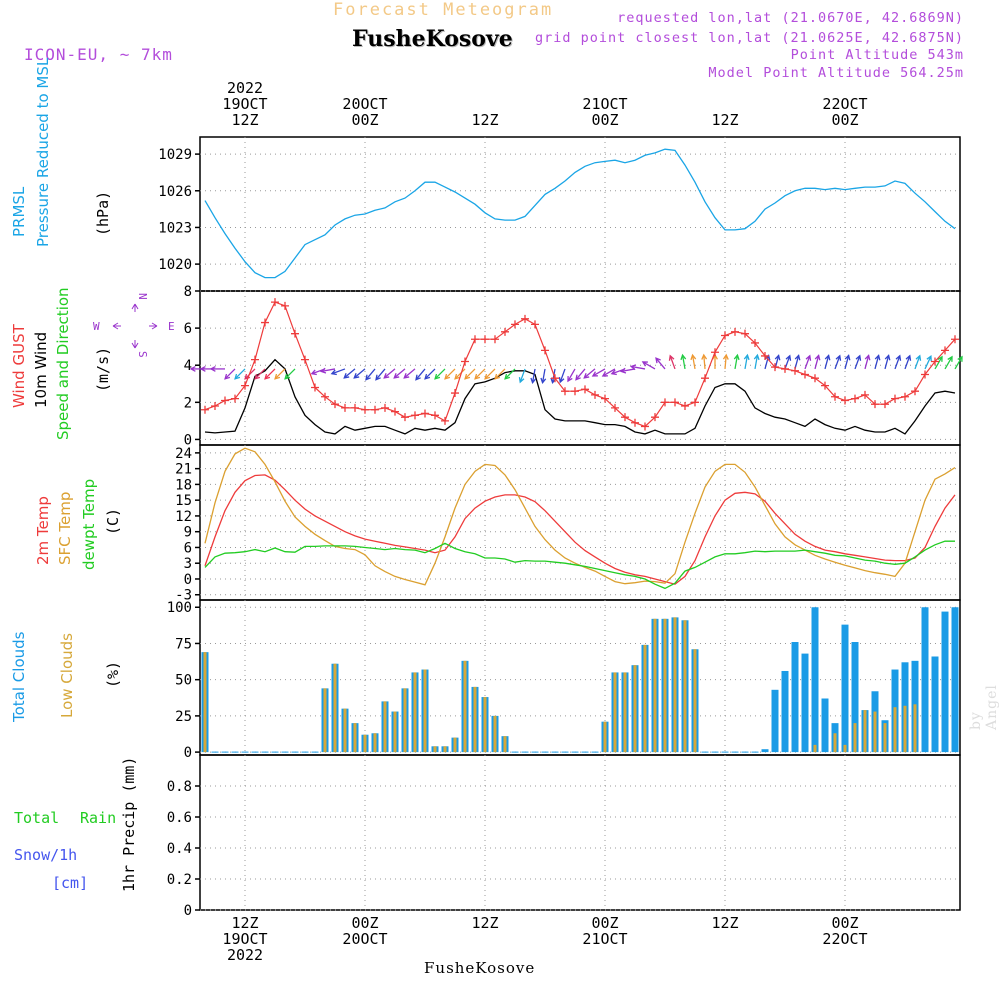 Image resolution: width=1000 pixels, height=1000 pixels. What do you see at coordinates (724, 923) in the screenshot?
I see `bottom-time-label: 12Z` at bounding box center [724, 923].